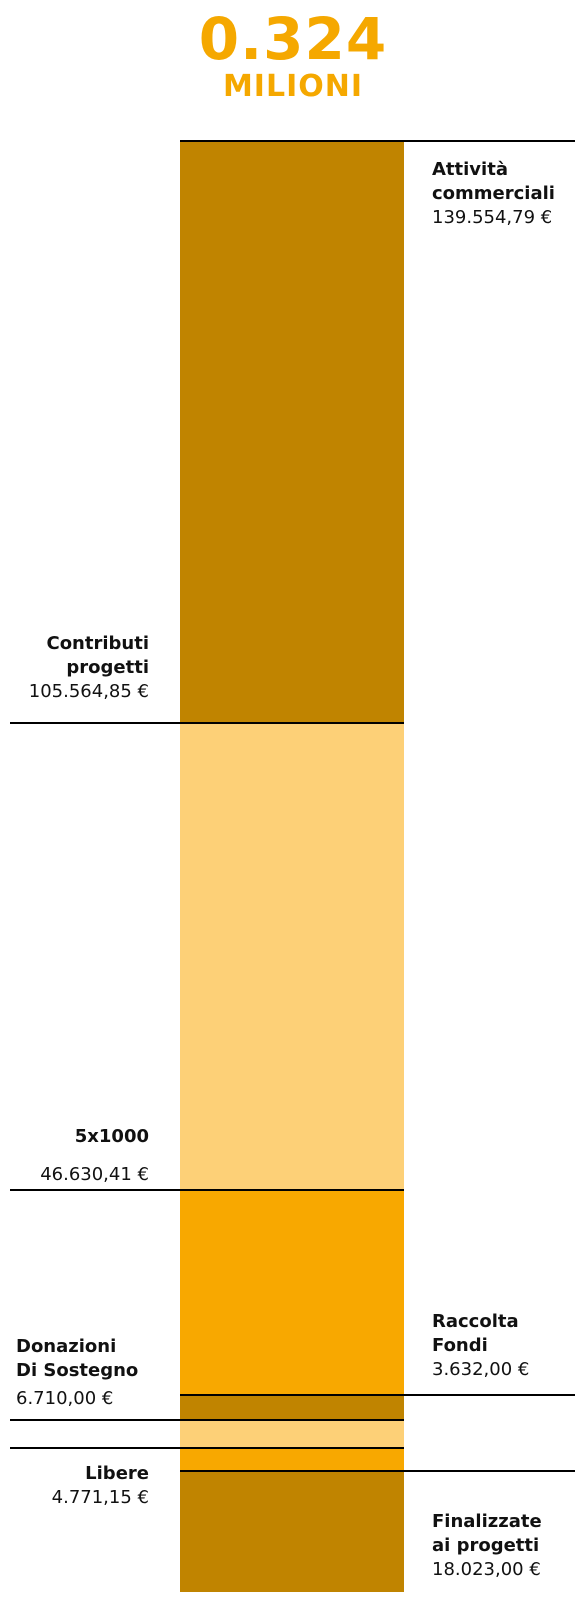 Image resolution: width=585 pixels, height=1602 pixels. What do you see at coordinates (487, 1533) in the screenshot?
I see `segment-name: Finalizzate ai progetti` at bounding box center [487, 1533].